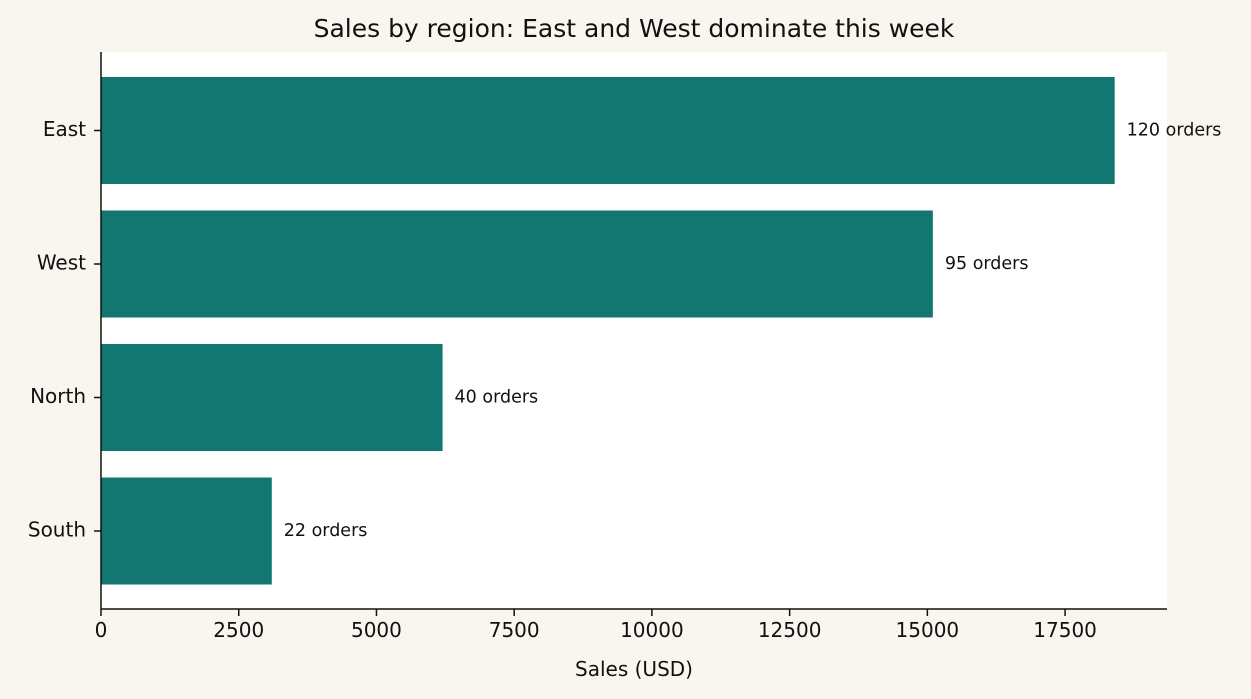  What do you see at coordinates (634, 669) in the screenshot?
I see `x-axis-label: Sales (USD)` at bounding box center [634, 669].